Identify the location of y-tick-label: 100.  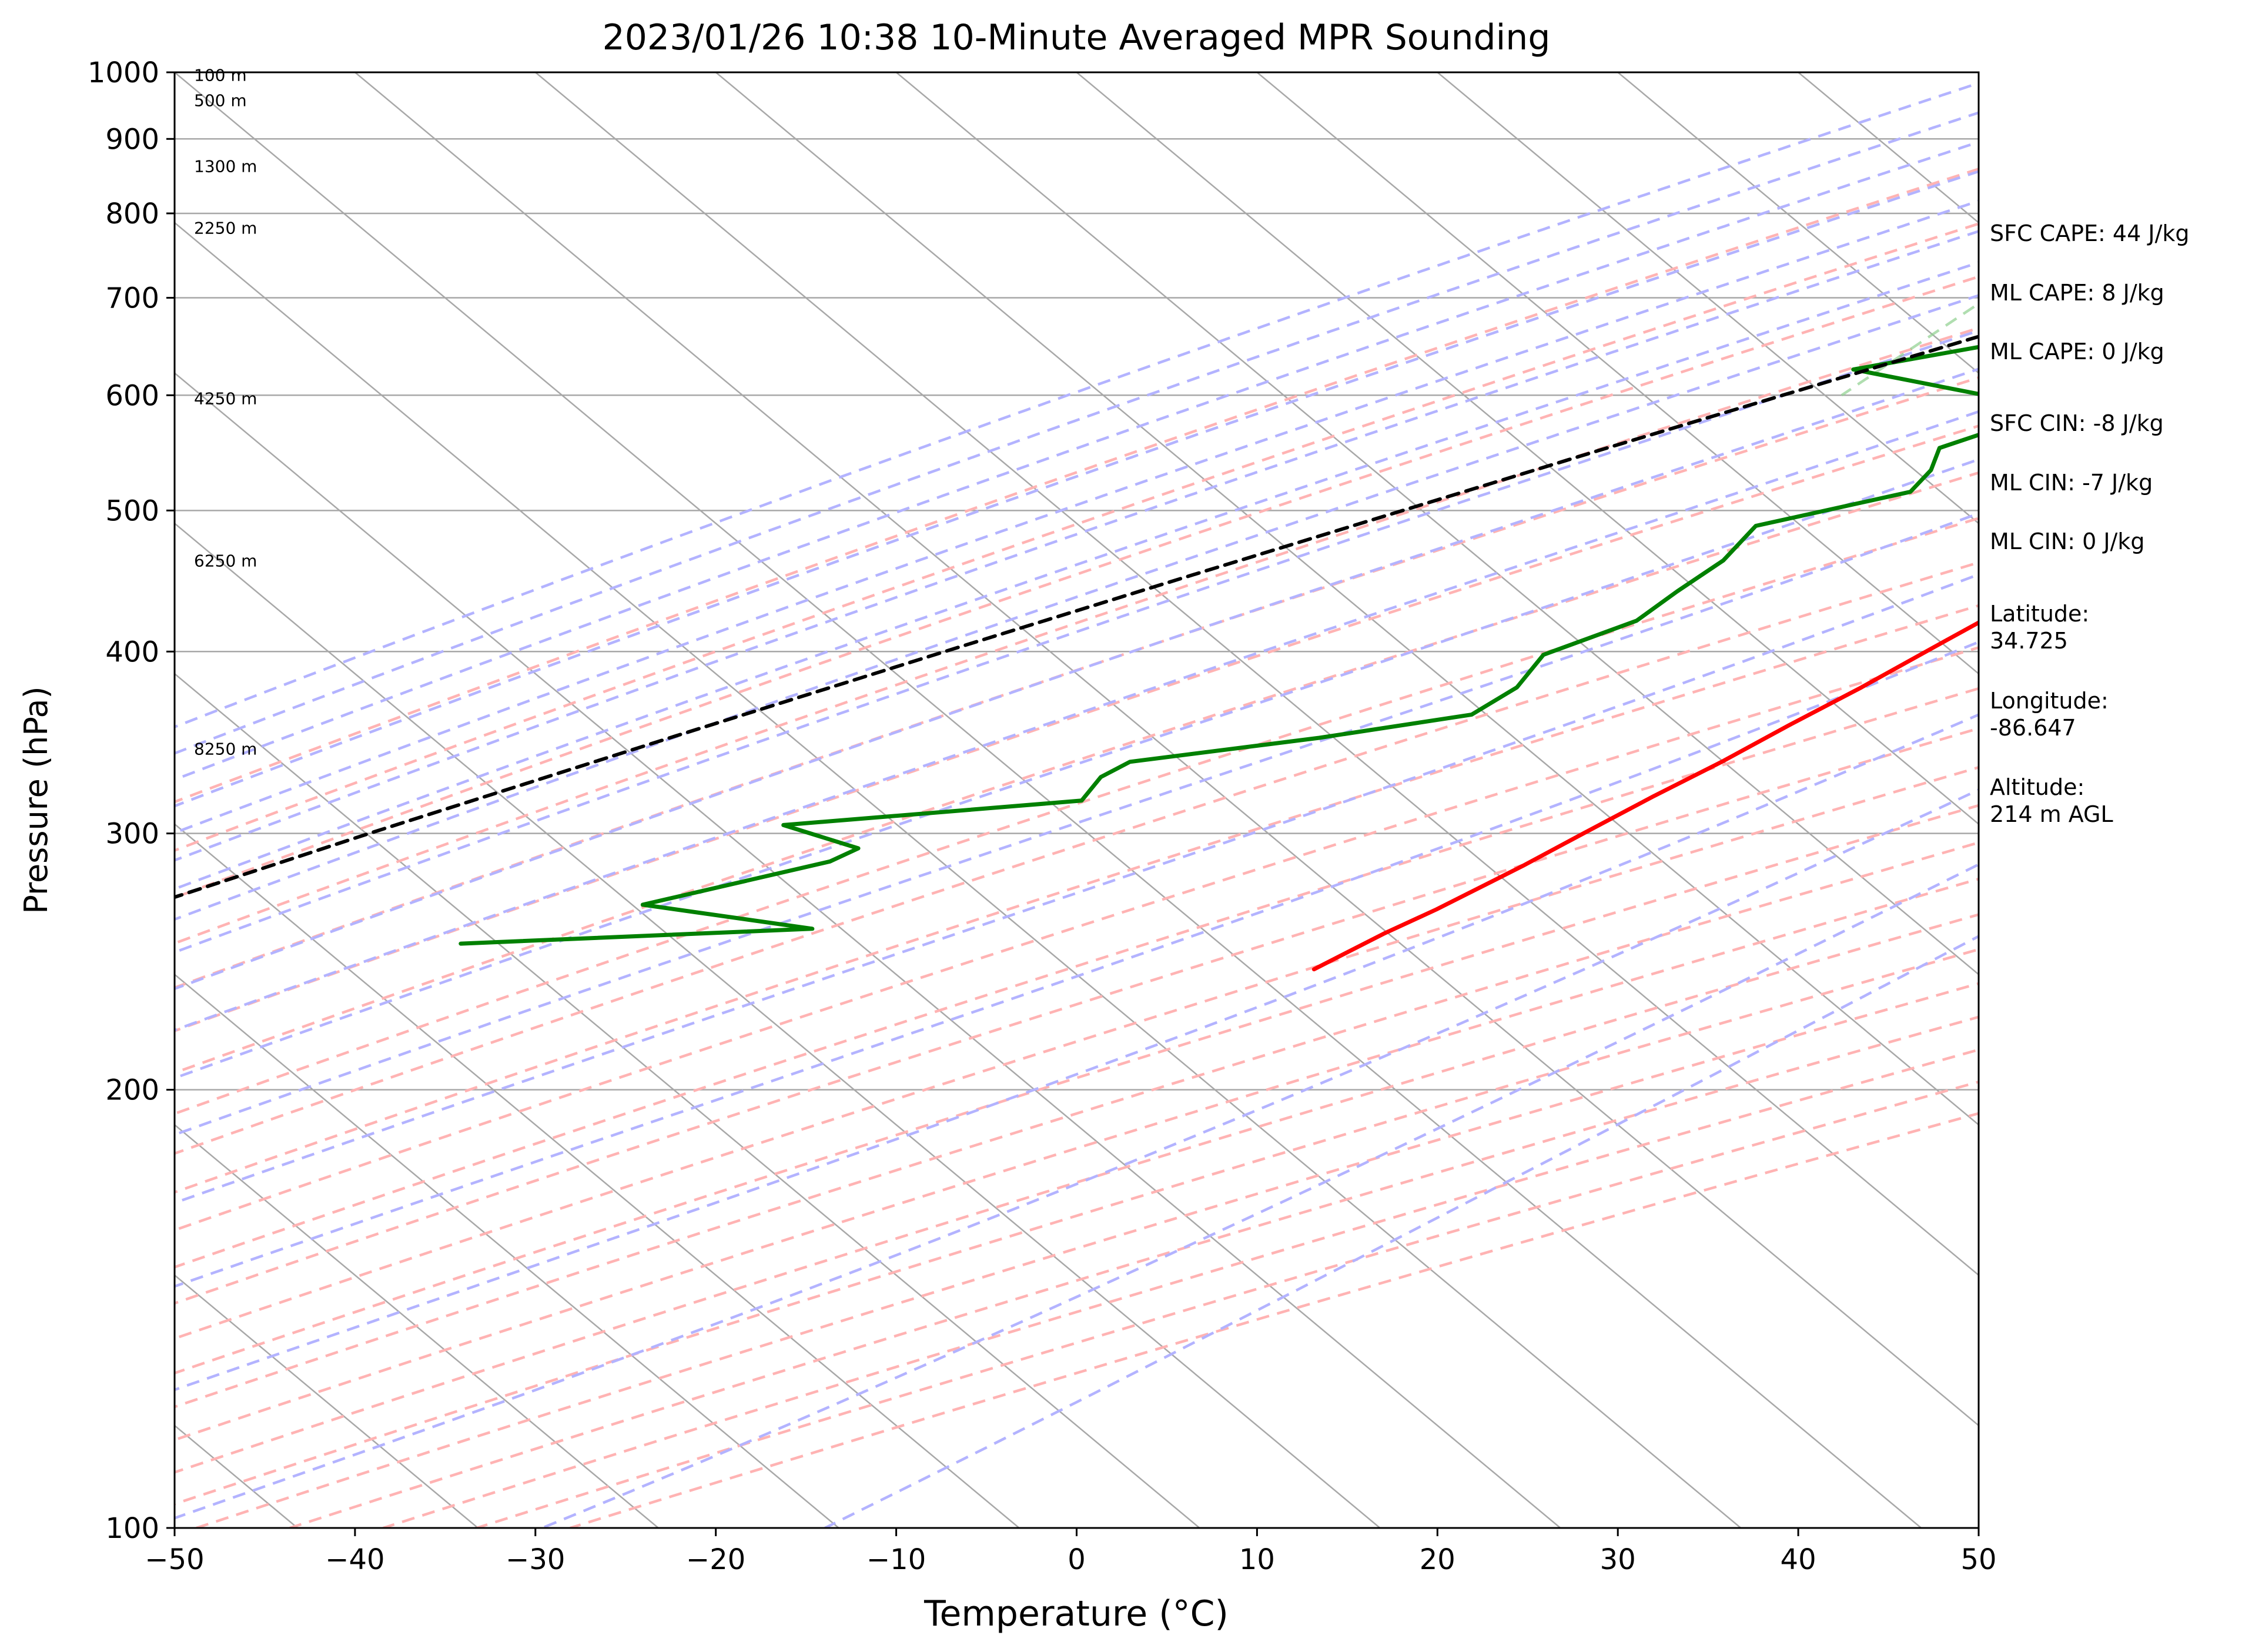
(132, 1529).